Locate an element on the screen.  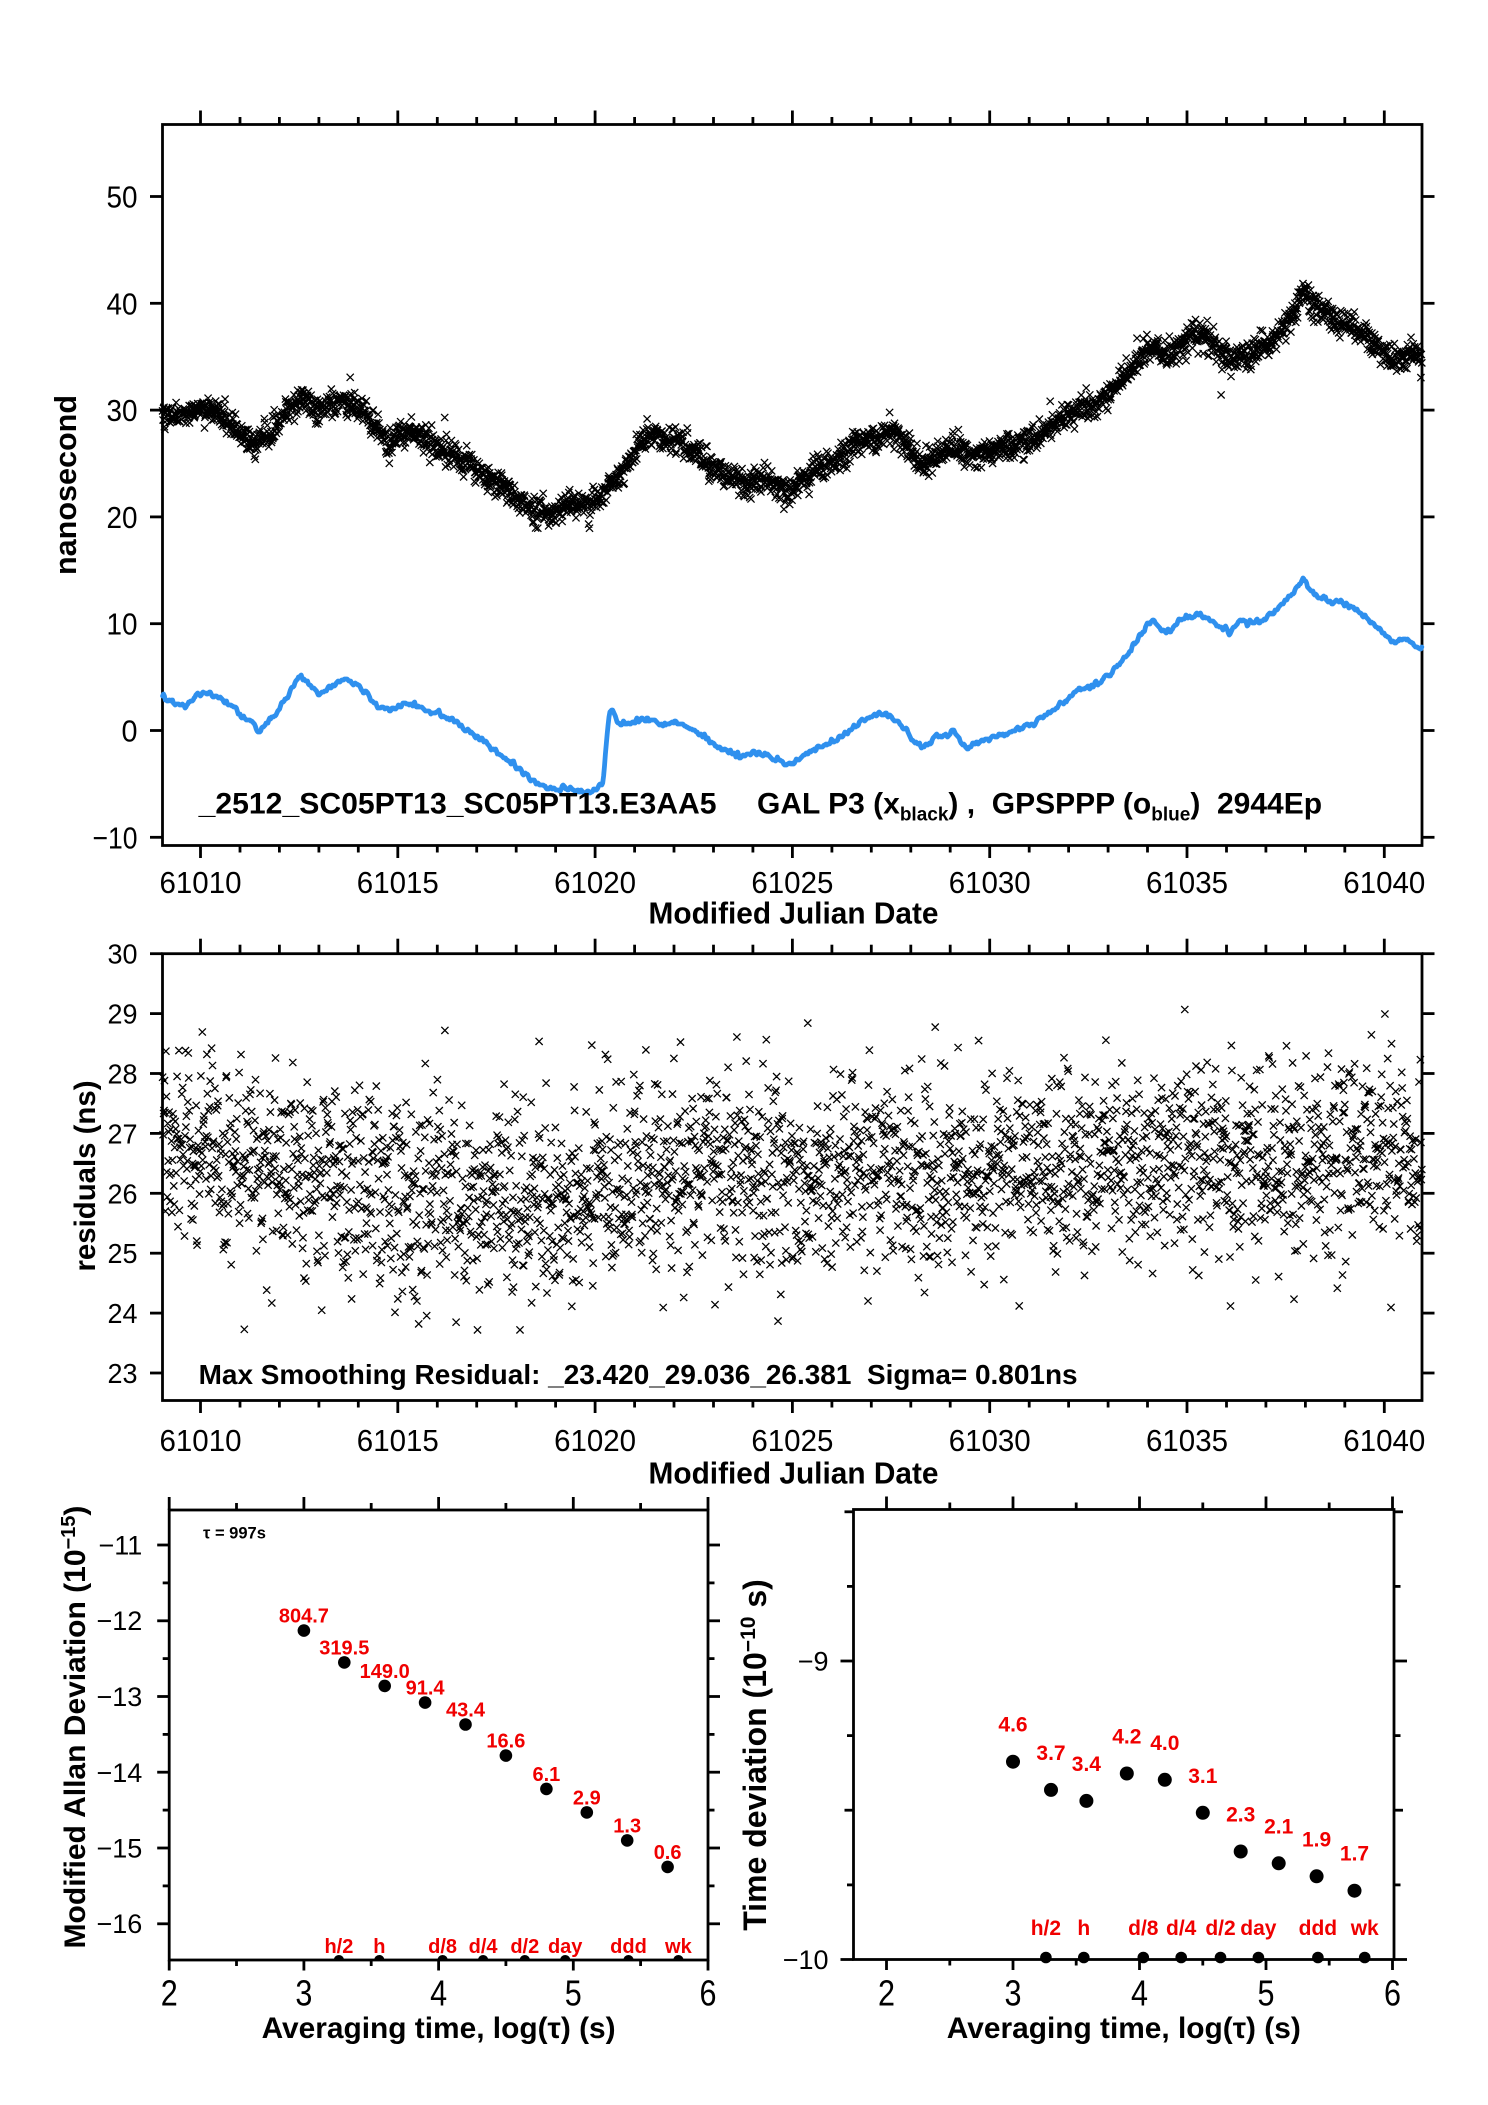
svg-text: 4.6 is located at coordinates (1012, 1725).